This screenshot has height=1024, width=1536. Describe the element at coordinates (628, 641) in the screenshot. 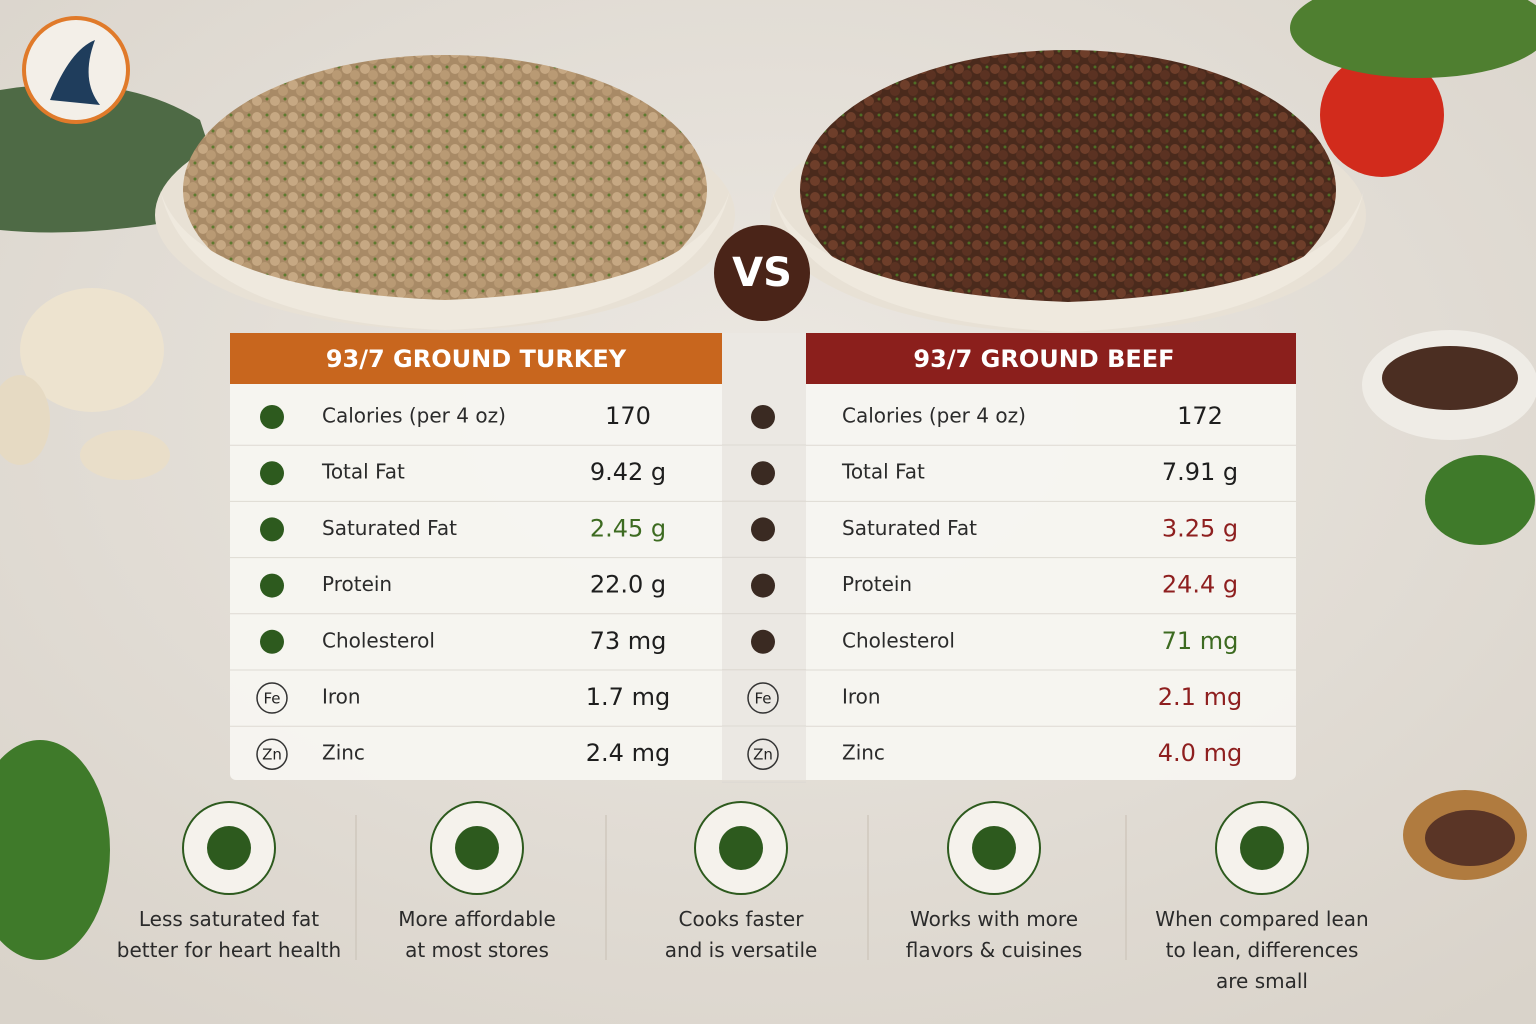

I see `row-value: 73 mg` at that location.